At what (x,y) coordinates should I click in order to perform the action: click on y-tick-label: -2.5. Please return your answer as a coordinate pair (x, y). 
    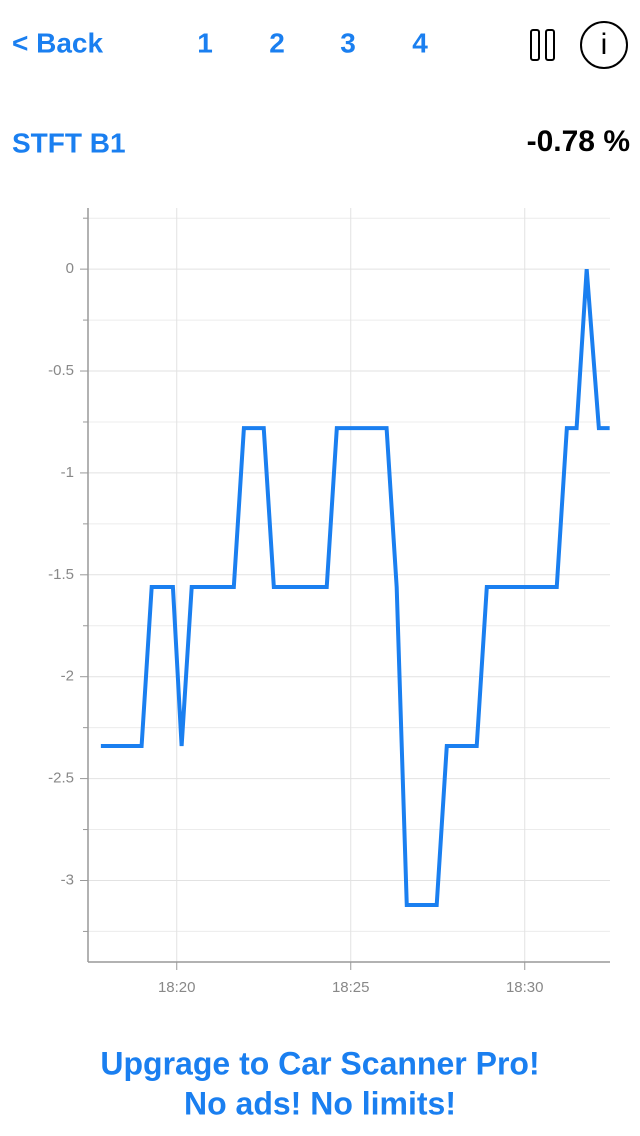
    Looking at the image, I should click on (61, 778).